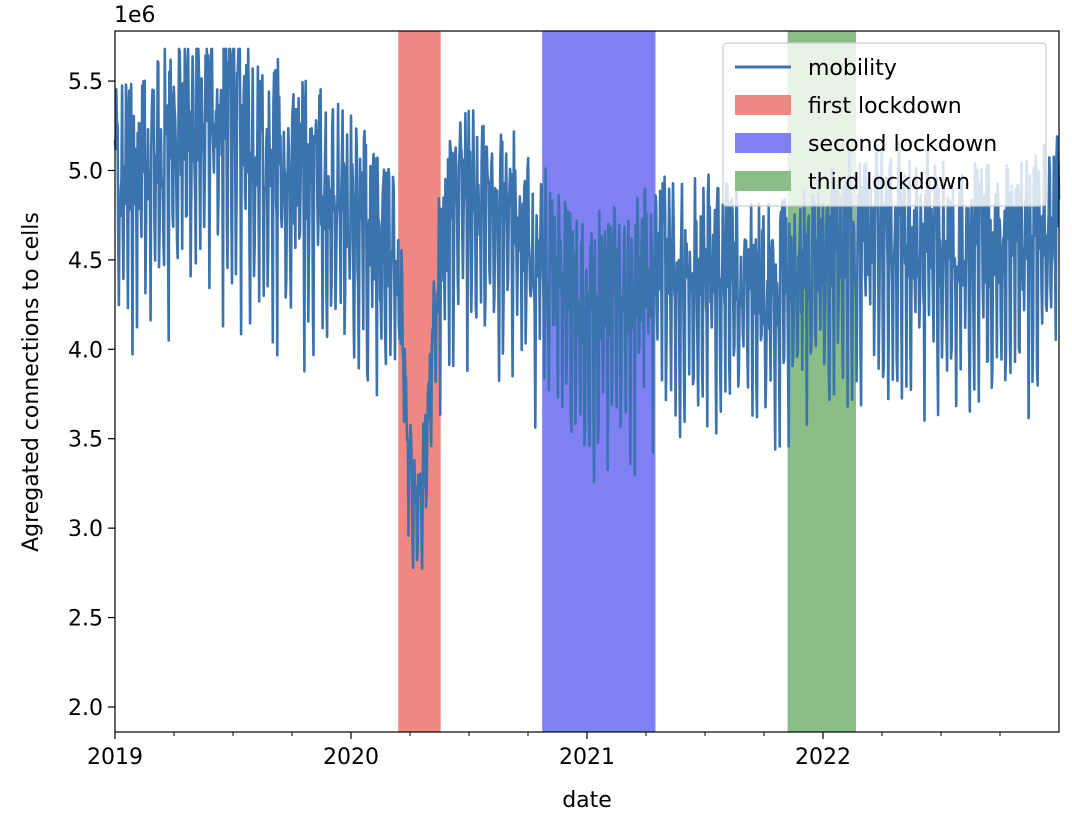 The image size is (1072, 818). What do you see at coordinates (115, 757) in the screenshot?
I see `x-tick-label-2019: 2019` at bounding box center [115, 757].